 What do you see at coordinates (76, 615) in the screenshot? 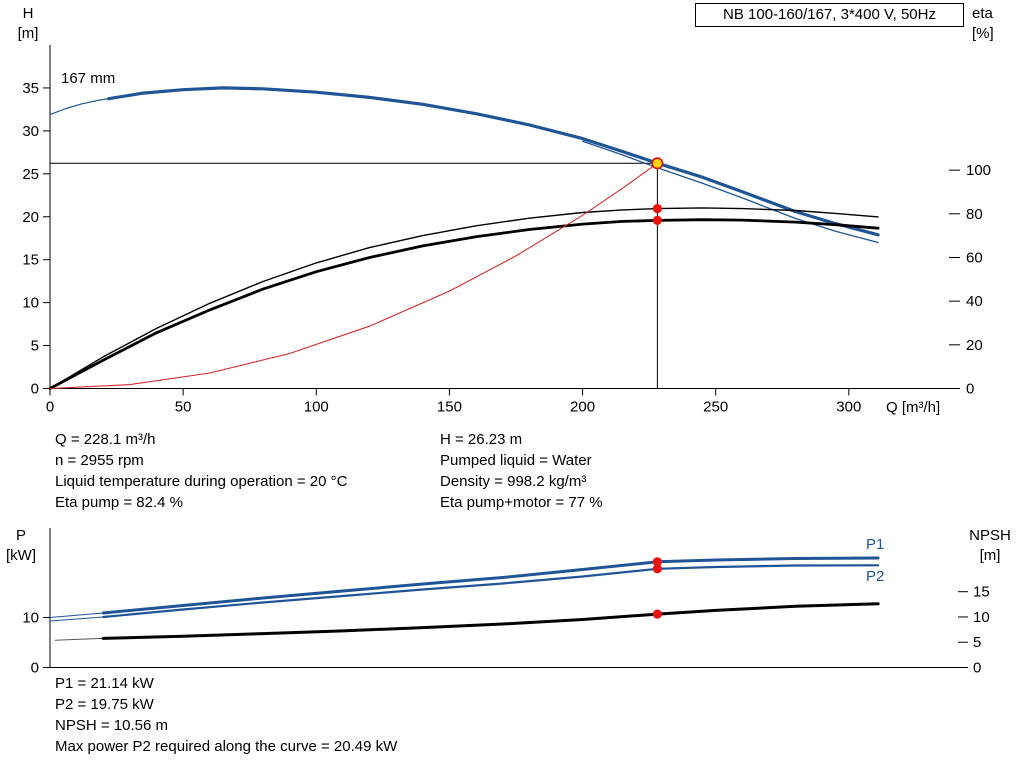
I see `p1-curve-lead` at bounding box center [76, 615].